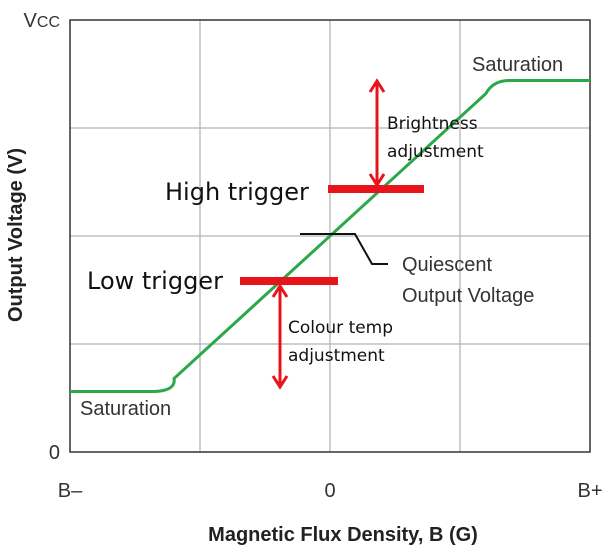 This screenshot has height=558, width=609. I want to click on quiescent-label-line1: Quiescent, so click(447, 265).